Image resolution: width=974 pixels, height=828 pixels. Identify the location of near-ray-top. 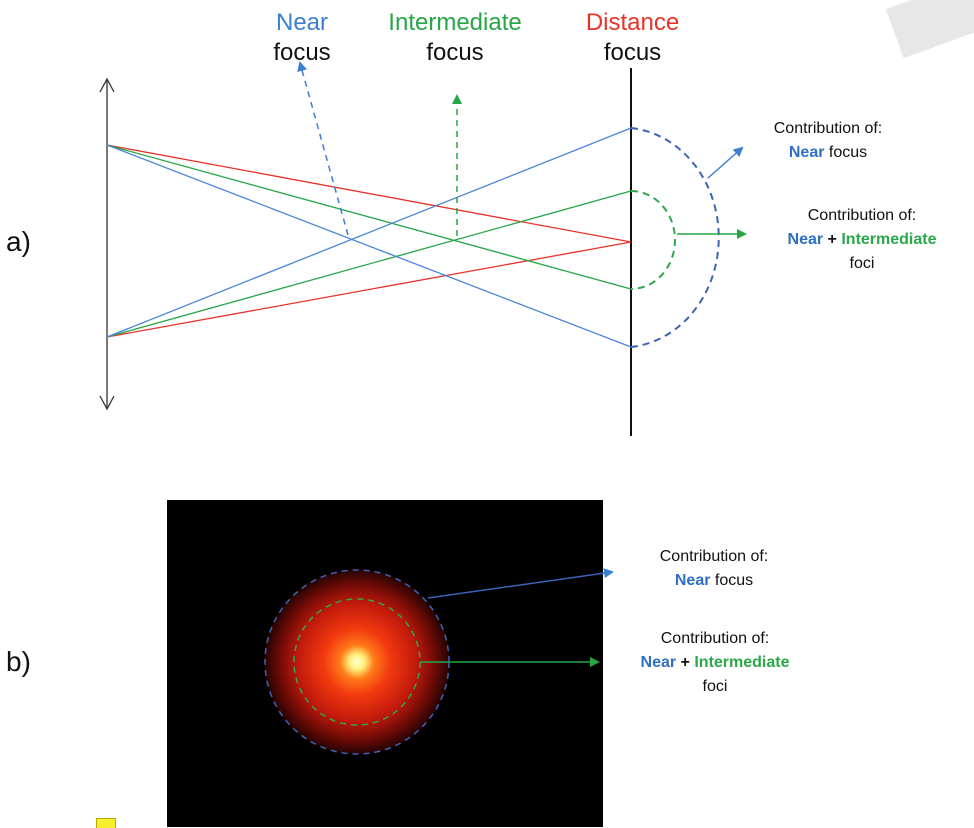
(369, 246).